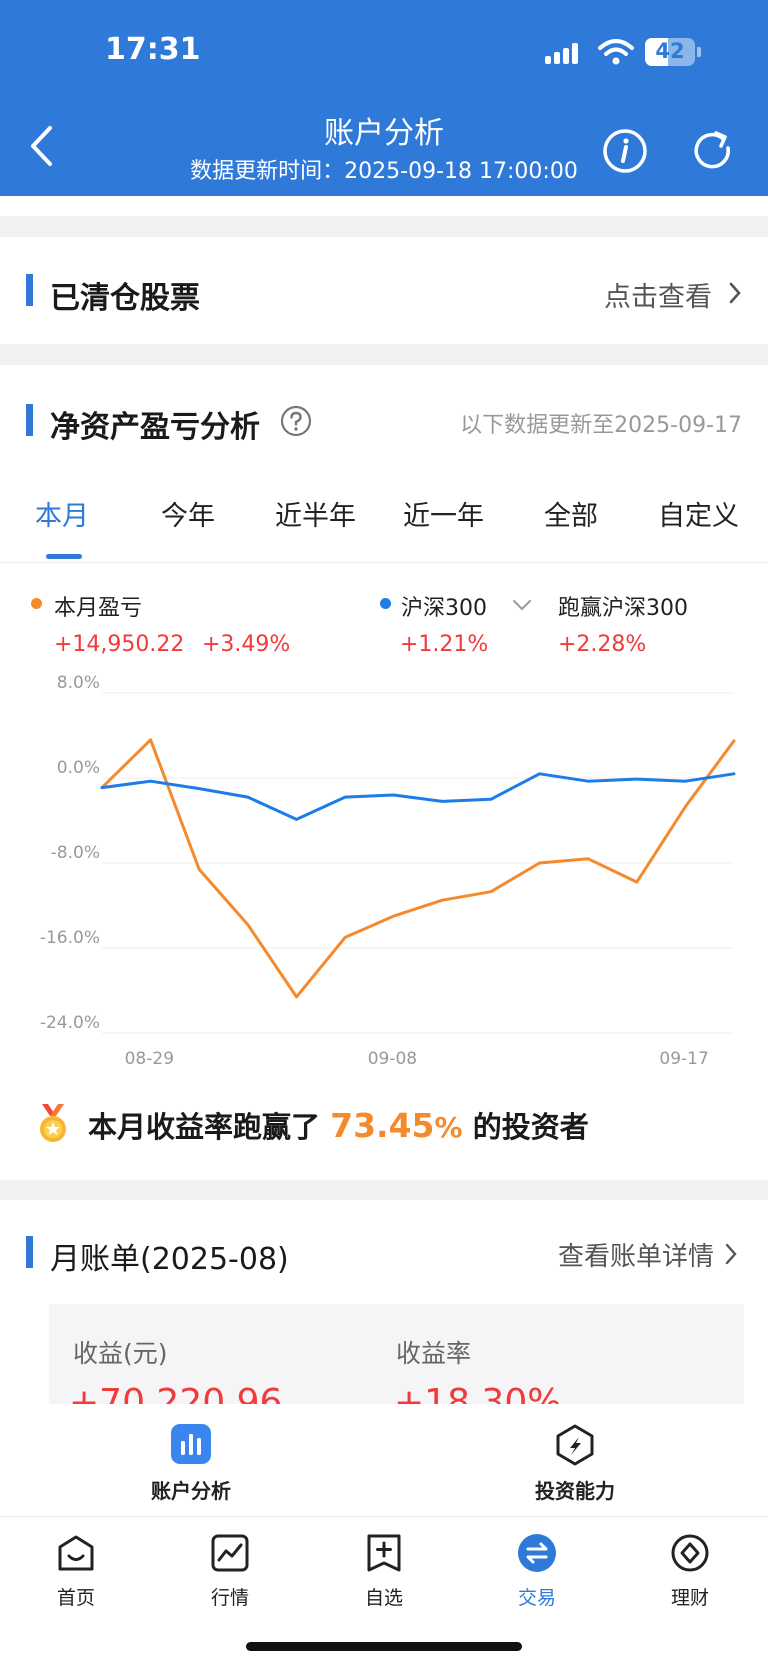 The image size is (768, 1666). Describe the element at coordinates (478, 1393) in the screenshot. I see `rate-value: +18.30%` at that location.